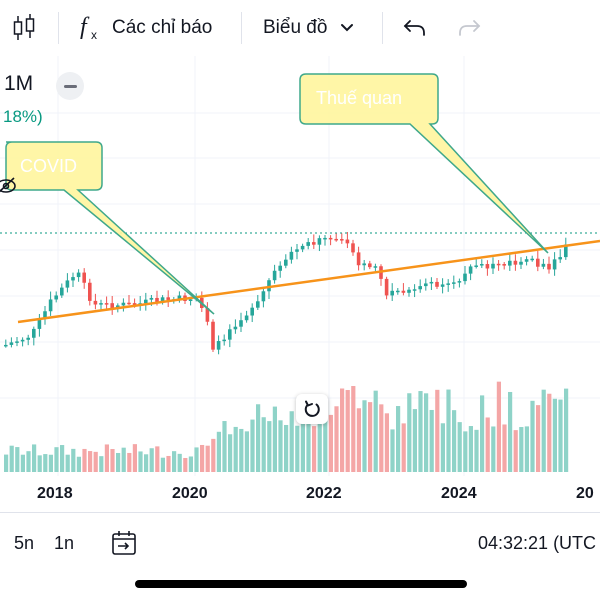 This screenshot has width=600, height=601. Describe the element at coordinates (24, 28) in the screenshot. I see `candles-icon` at that location.